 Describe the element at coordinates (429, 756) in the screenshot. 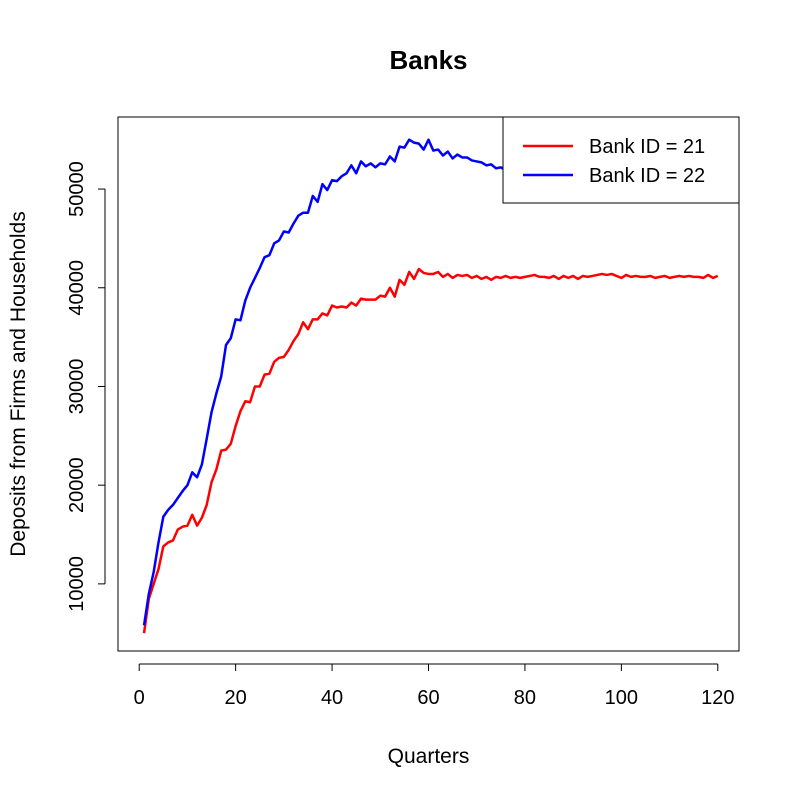

I see `x-axis-label: Quarters` at that location.